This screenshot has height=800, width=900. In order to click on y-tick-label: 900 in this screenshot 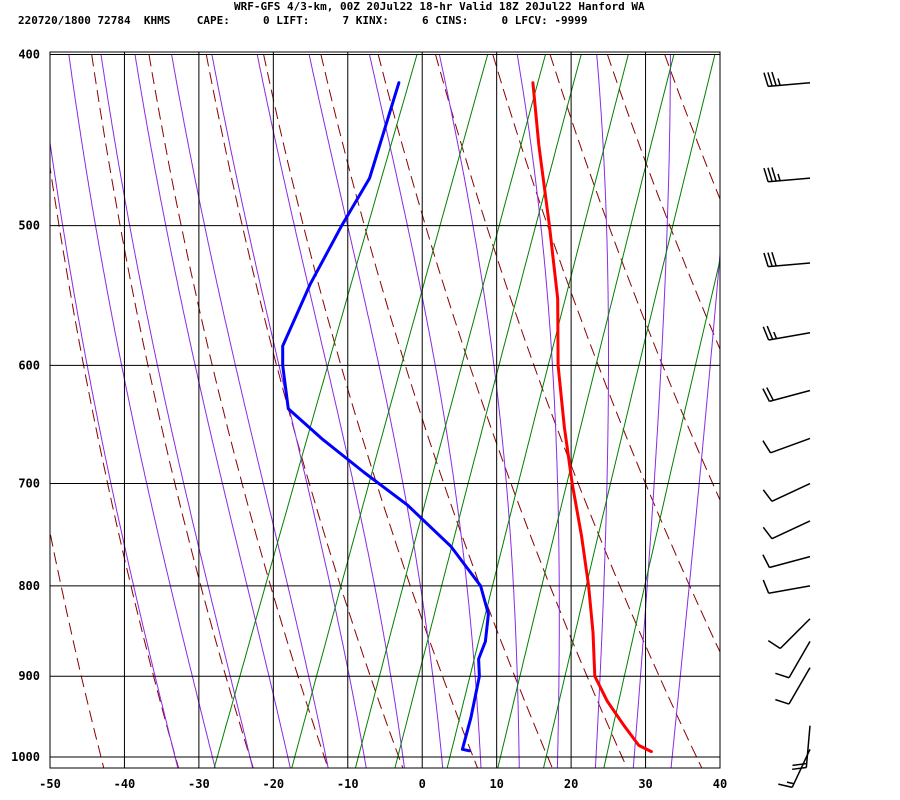, I will do `click(29, 676)`.